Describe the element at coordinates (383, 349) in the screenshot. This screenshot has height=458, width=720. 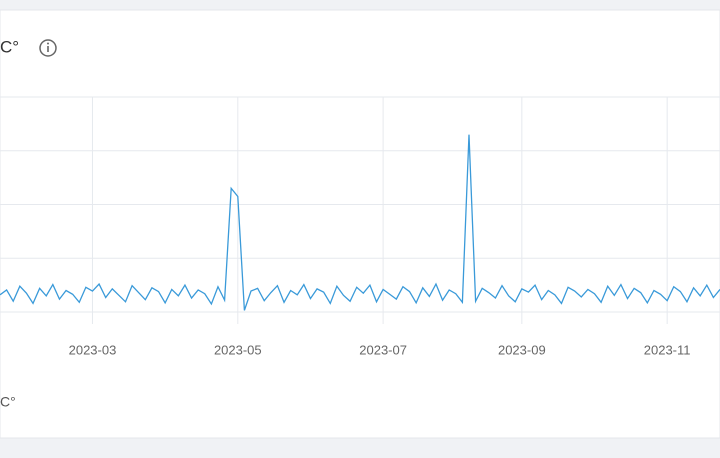
I see `x-tick-label: 2023-07` at that location.